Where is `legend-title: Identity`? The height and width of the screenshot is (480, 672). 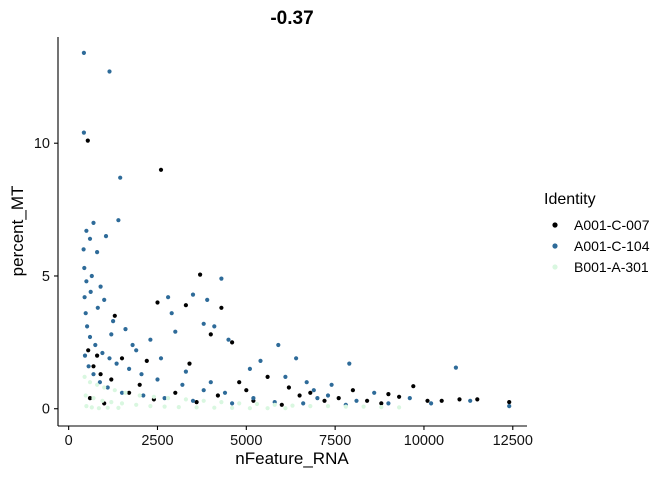
legend-title: Identity is located at coordinates (570, 199).